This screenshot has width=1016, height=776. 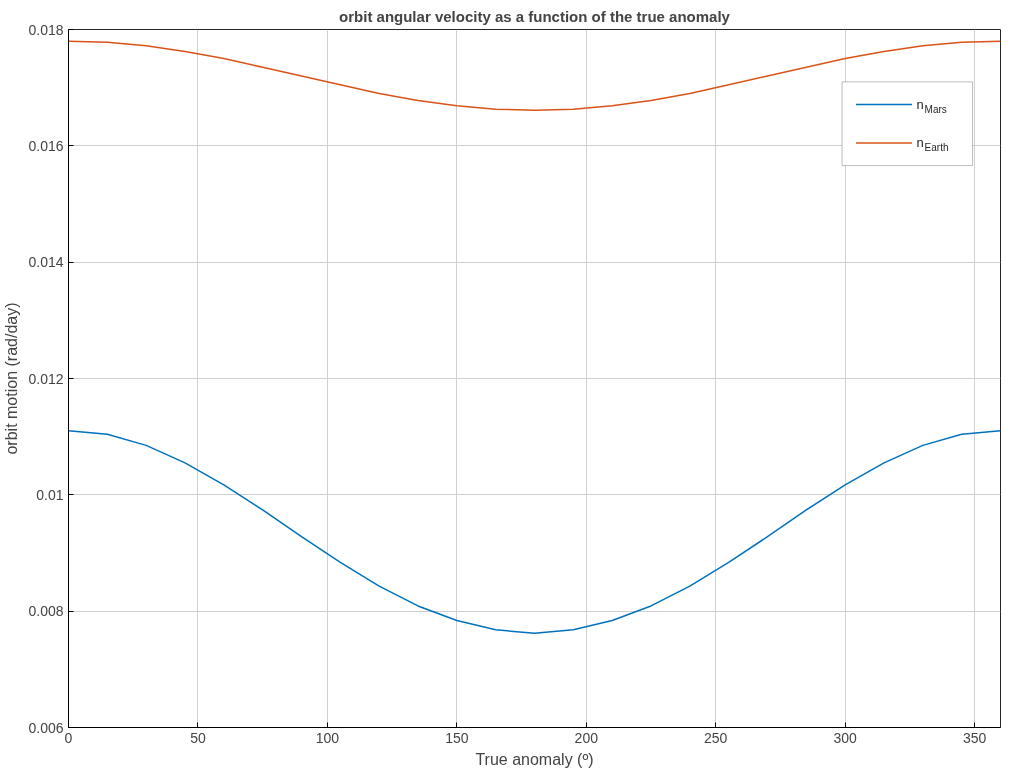 What do you see at coordinates (845, 737) in the screenshot?
I see `x-tick-label: 300` at bounding box center [845, 737].